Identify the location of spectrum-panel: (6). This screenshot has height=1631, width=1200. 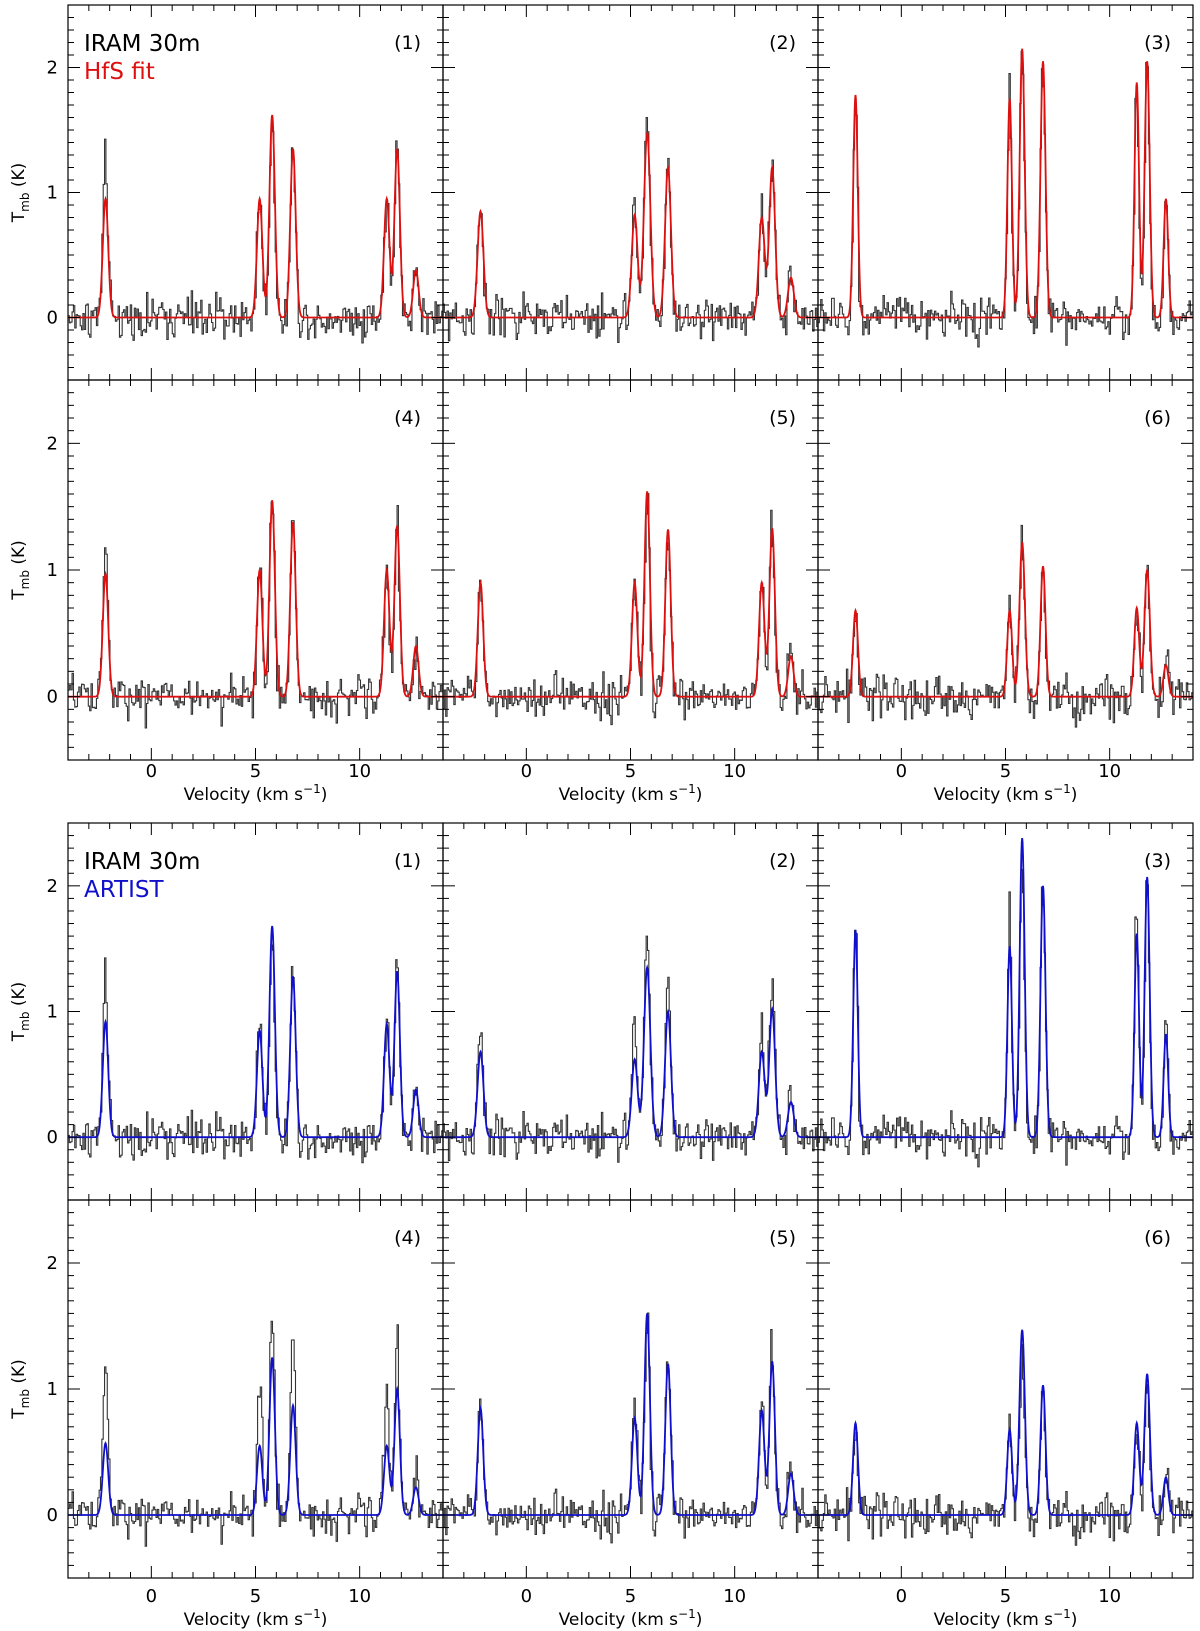
(1005, 570).